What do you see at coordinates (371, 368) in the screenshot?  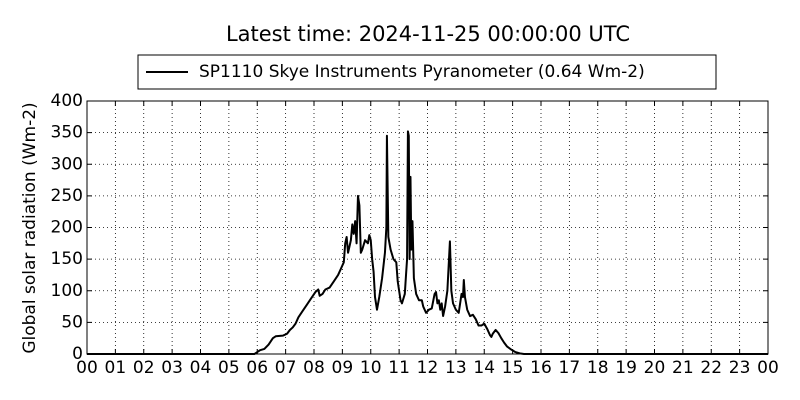 I see `x-tick-label: 10` at bounding box center [371, 368].